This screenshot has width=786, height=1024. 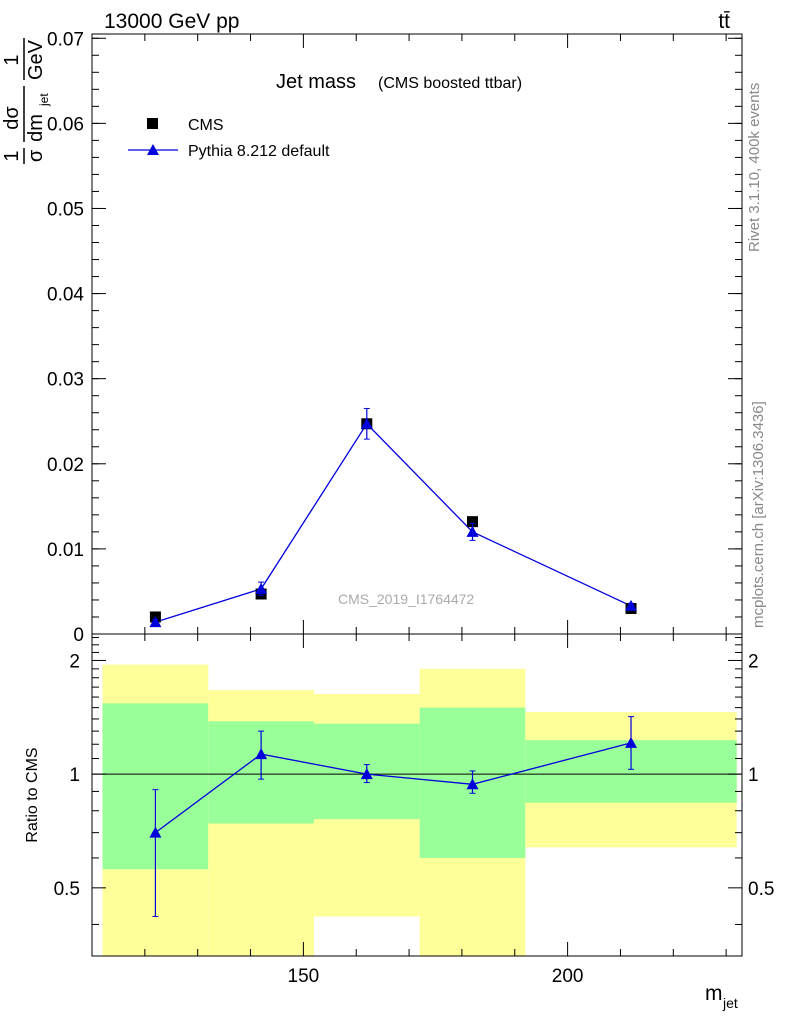 I want to click on ylabel-gev: GeV, so click(x=36, y=59).